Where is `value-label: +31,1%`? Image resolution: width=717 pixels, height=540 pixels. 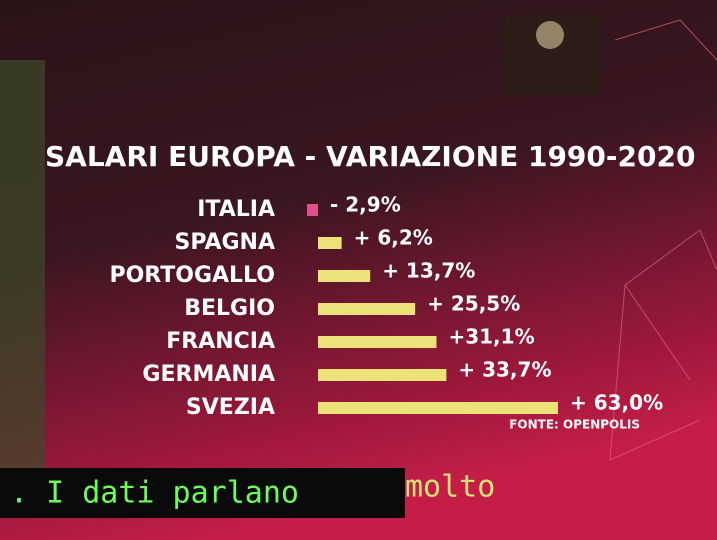
value-label: +31,1% is located at coordinates (491, 337).